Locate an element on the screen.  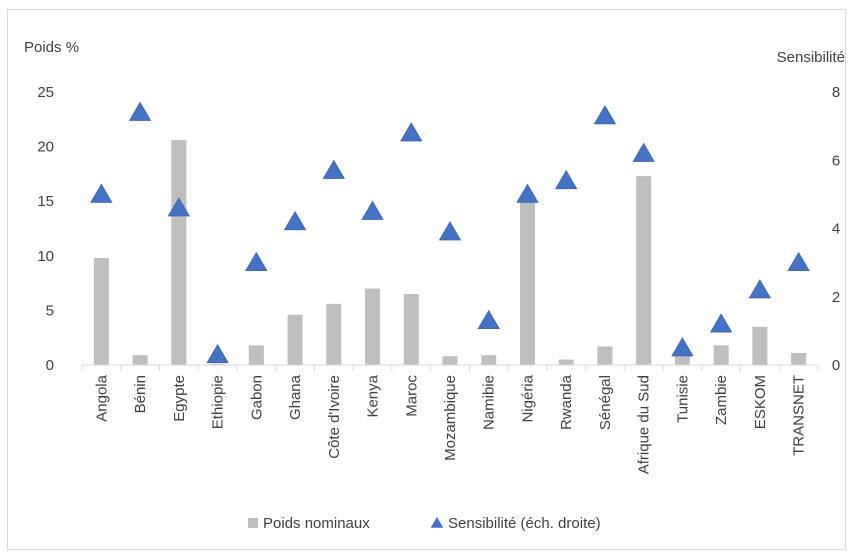
y-tick-right: 0 is located at coordinates (836, 365).